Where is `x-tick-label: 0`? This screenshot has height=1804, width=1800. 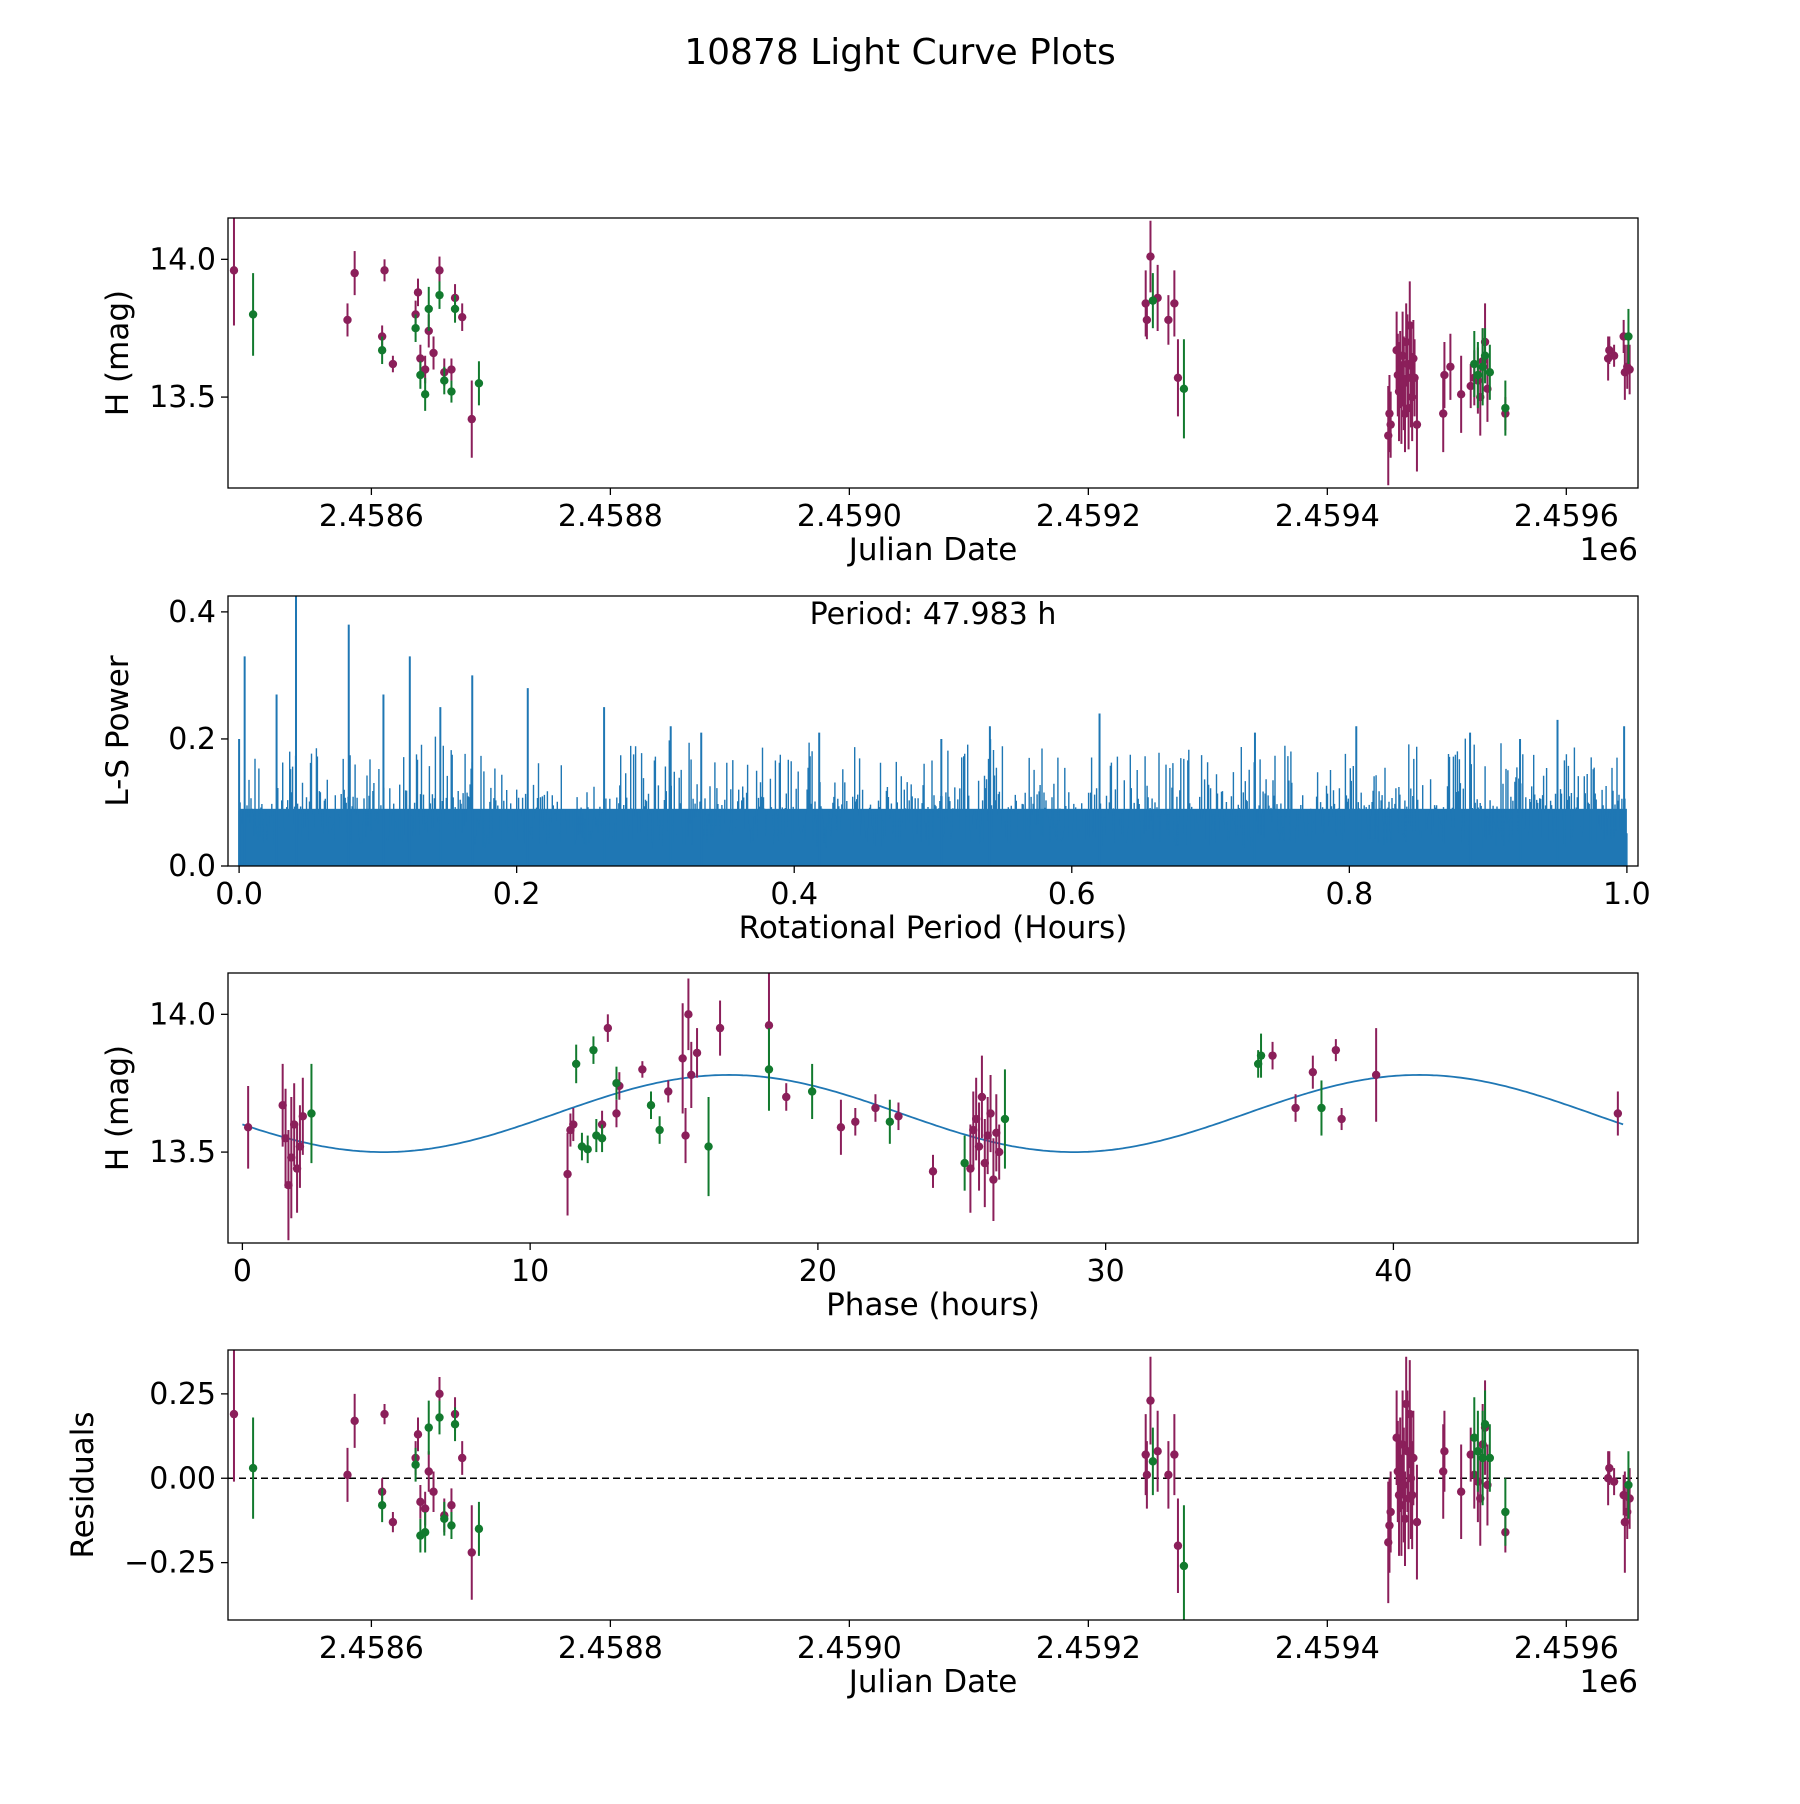 x-tick-label: 0 is located at coordinates (242, 1271).